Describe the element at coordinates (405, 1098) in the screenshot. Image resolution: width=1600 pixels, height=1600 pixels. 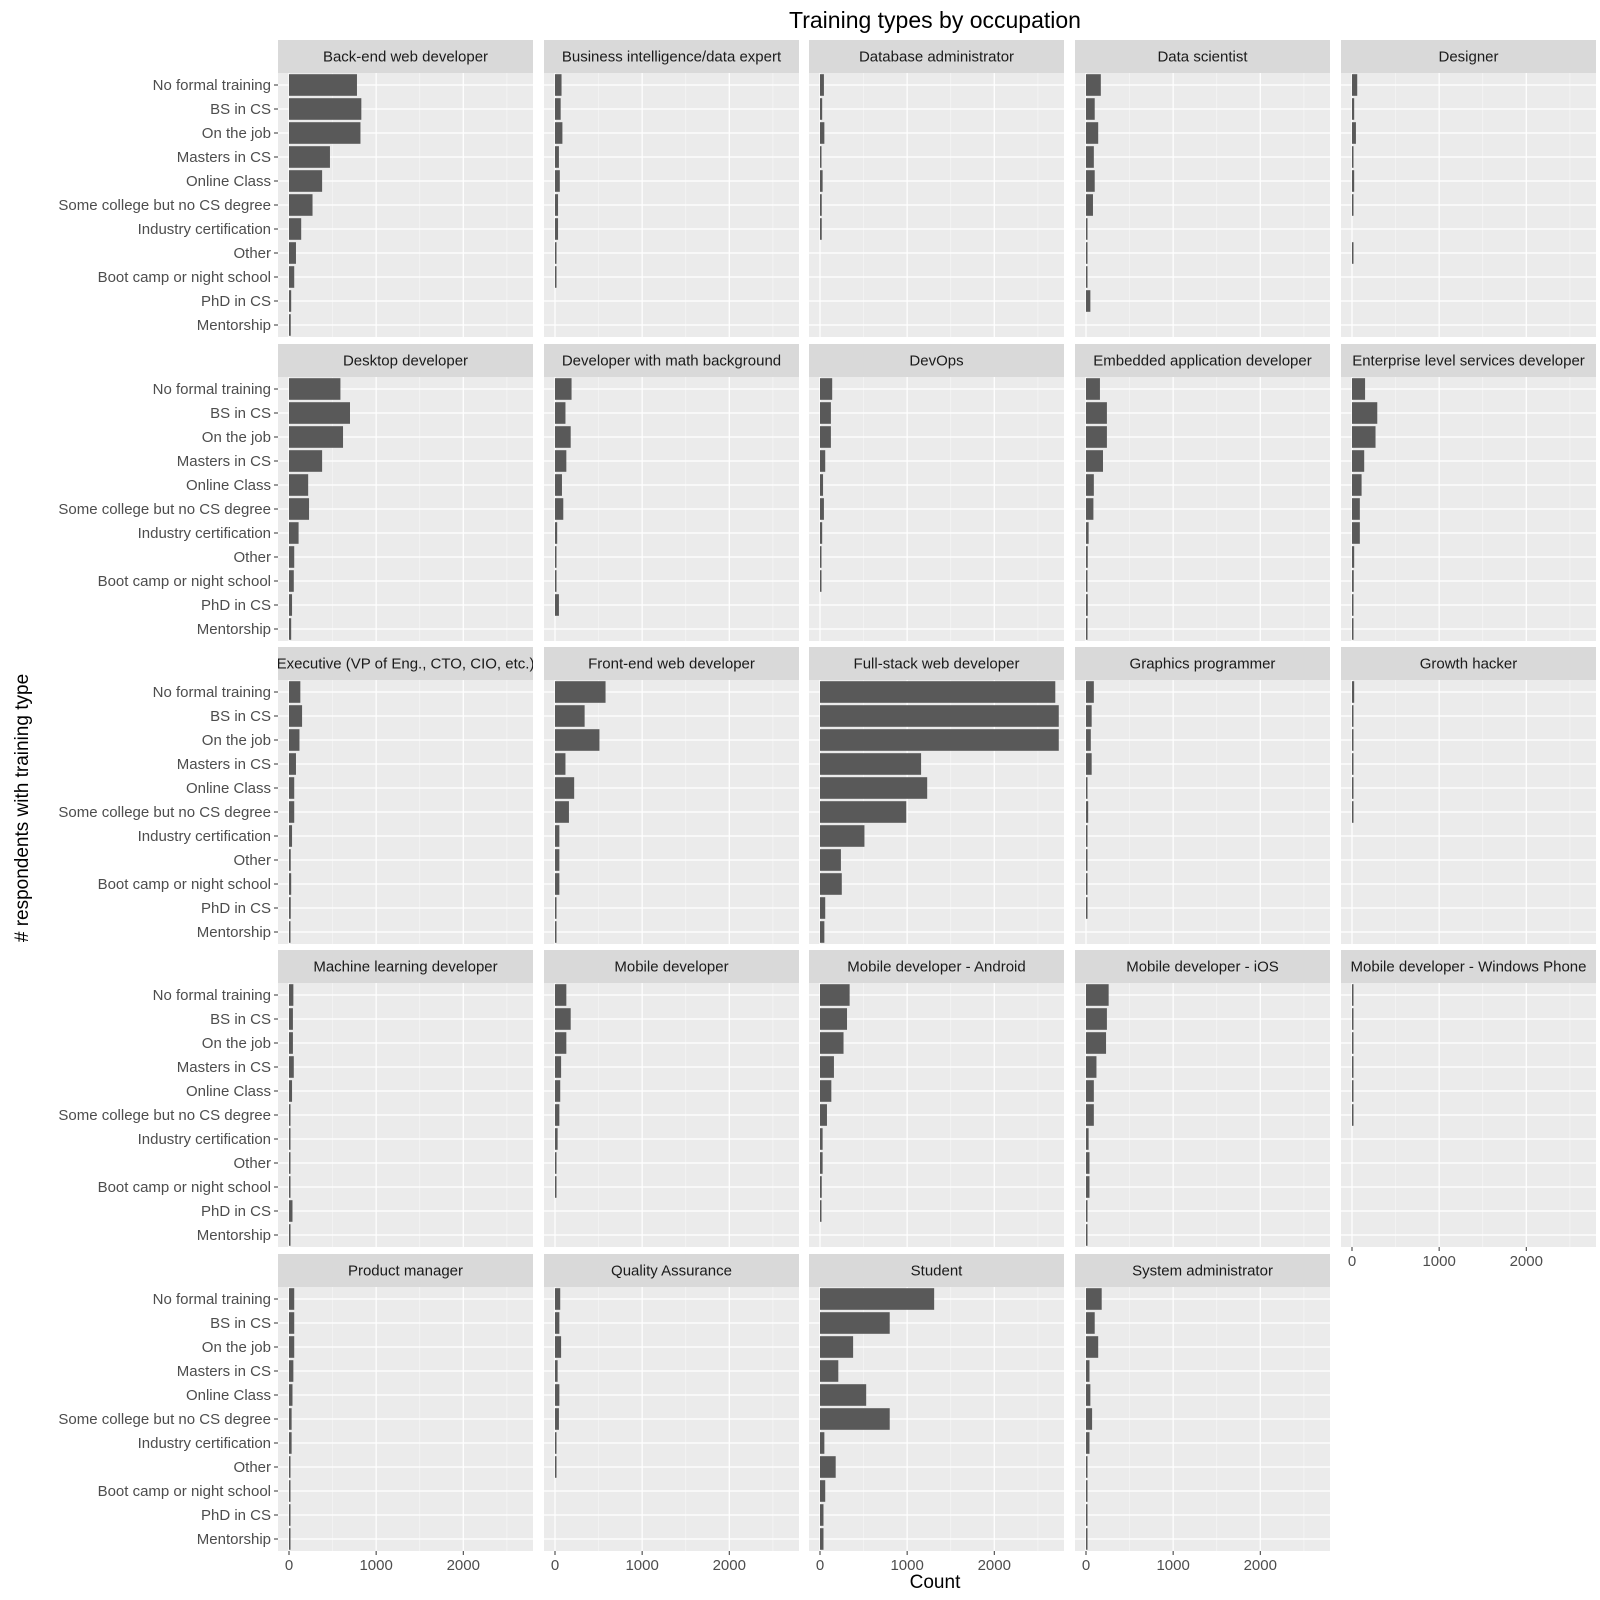
I see `panel-machine-learning-developer: Machine learning developer` at that location.